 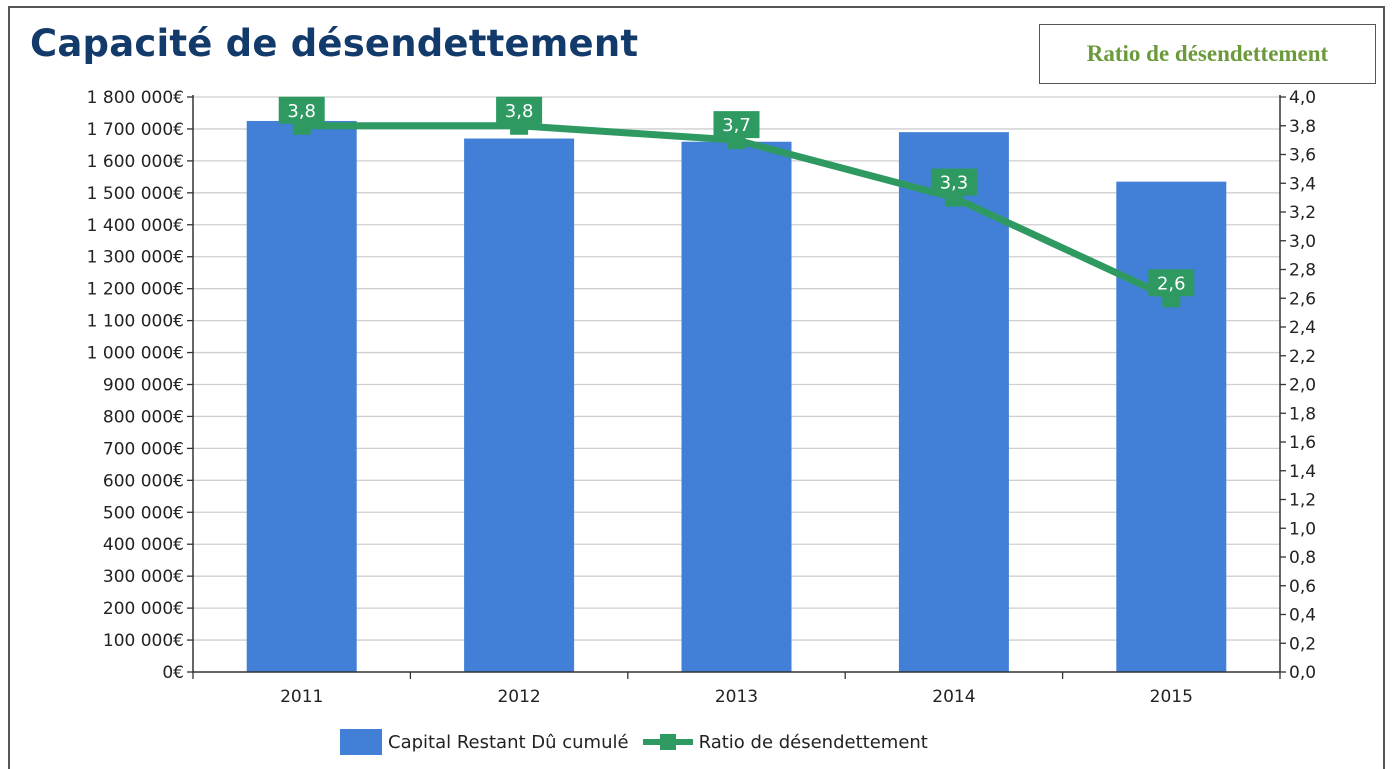 What do you see at coordinates (143, 386) in the screenshot?
I see `y-left-tick-label: 900 000€` at bounding box center [143, 386].